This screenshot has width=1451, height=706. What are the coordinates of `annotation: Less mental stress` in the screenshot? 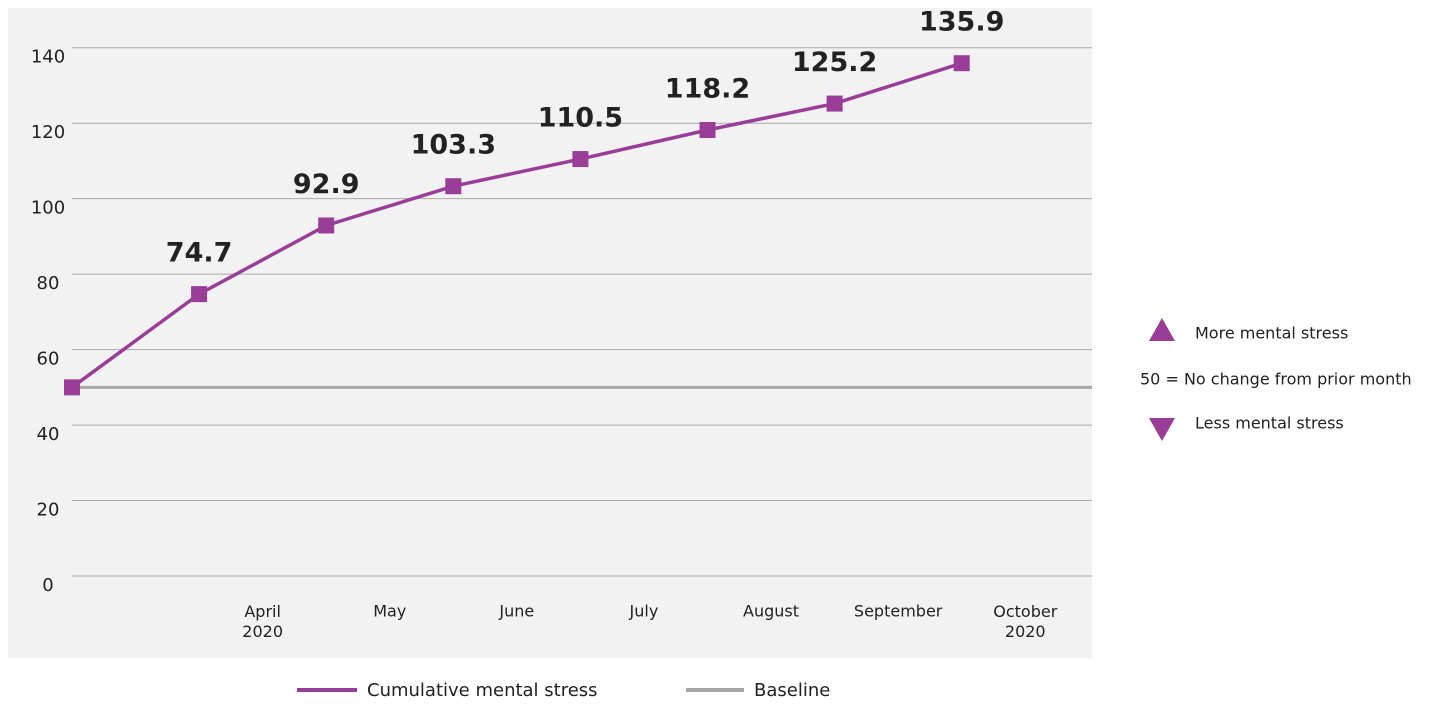 It's located at (1269, 423).